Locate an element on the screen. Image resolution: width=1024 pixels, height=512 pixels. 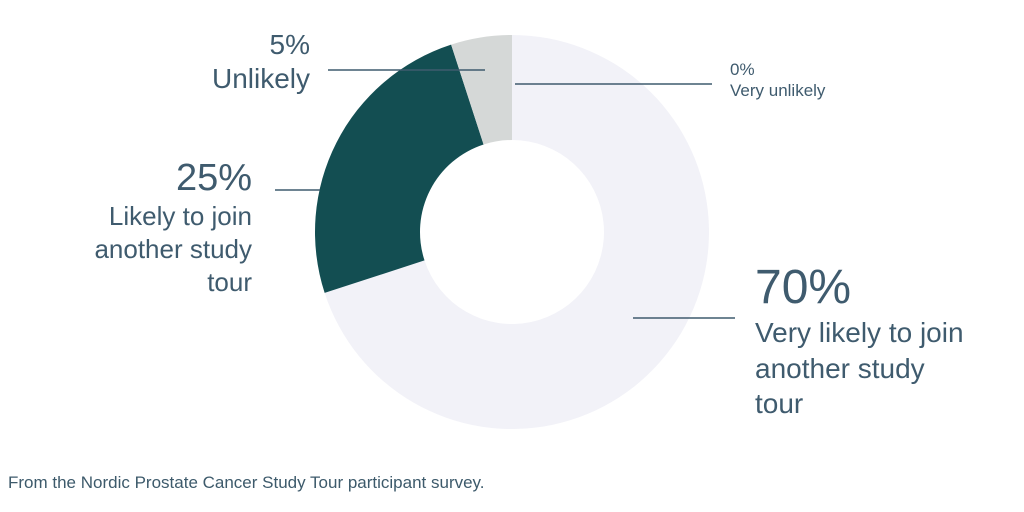
slice-label: 25% Likely to join another study tour is located at coordinates (157, 228).